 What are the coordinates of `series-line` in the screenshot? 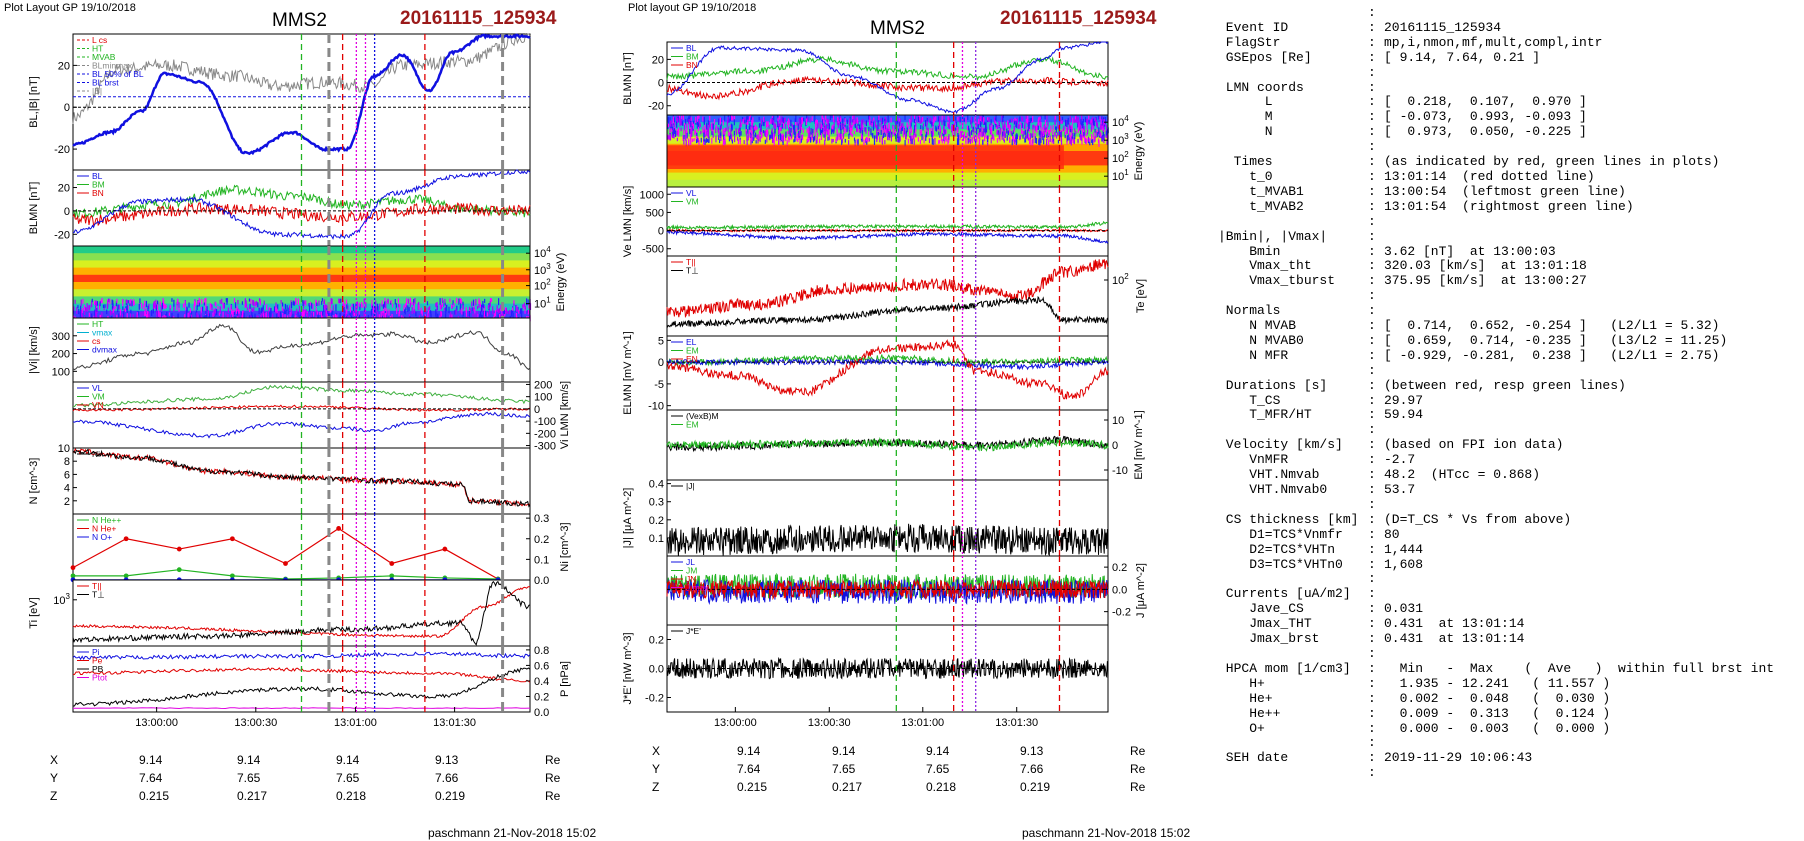 It's located at (301, 656).